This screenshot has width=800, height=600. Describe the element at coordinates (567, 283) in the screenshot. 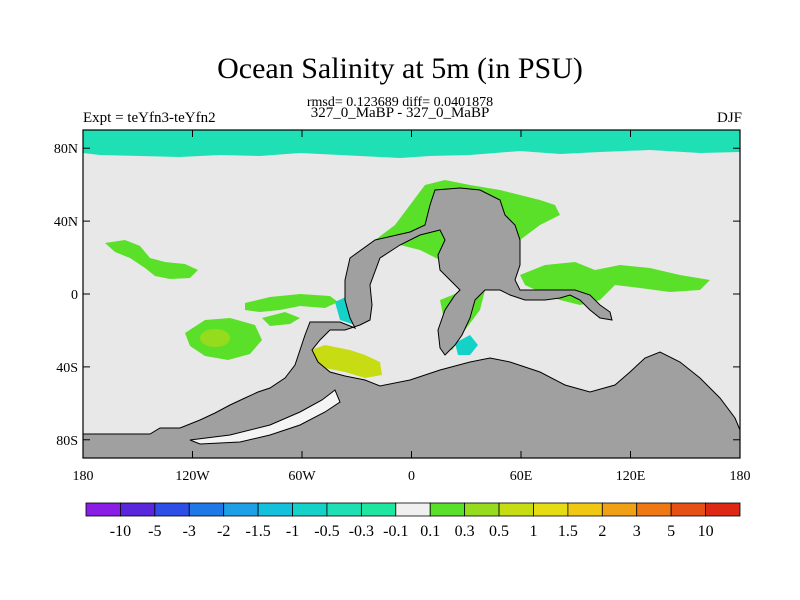

I see `indian-ocean-green` at that location.